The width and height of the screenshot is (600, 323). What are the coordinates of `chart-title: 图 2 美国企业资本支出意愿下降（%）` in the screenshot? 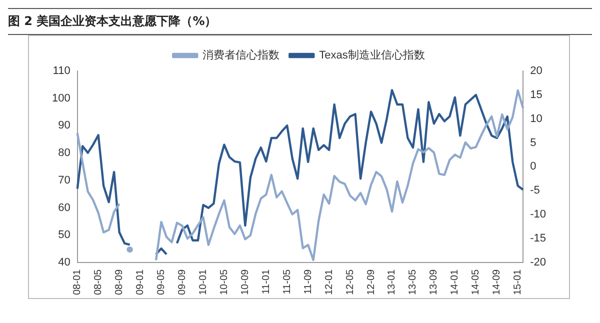 It's located at (300, 21).